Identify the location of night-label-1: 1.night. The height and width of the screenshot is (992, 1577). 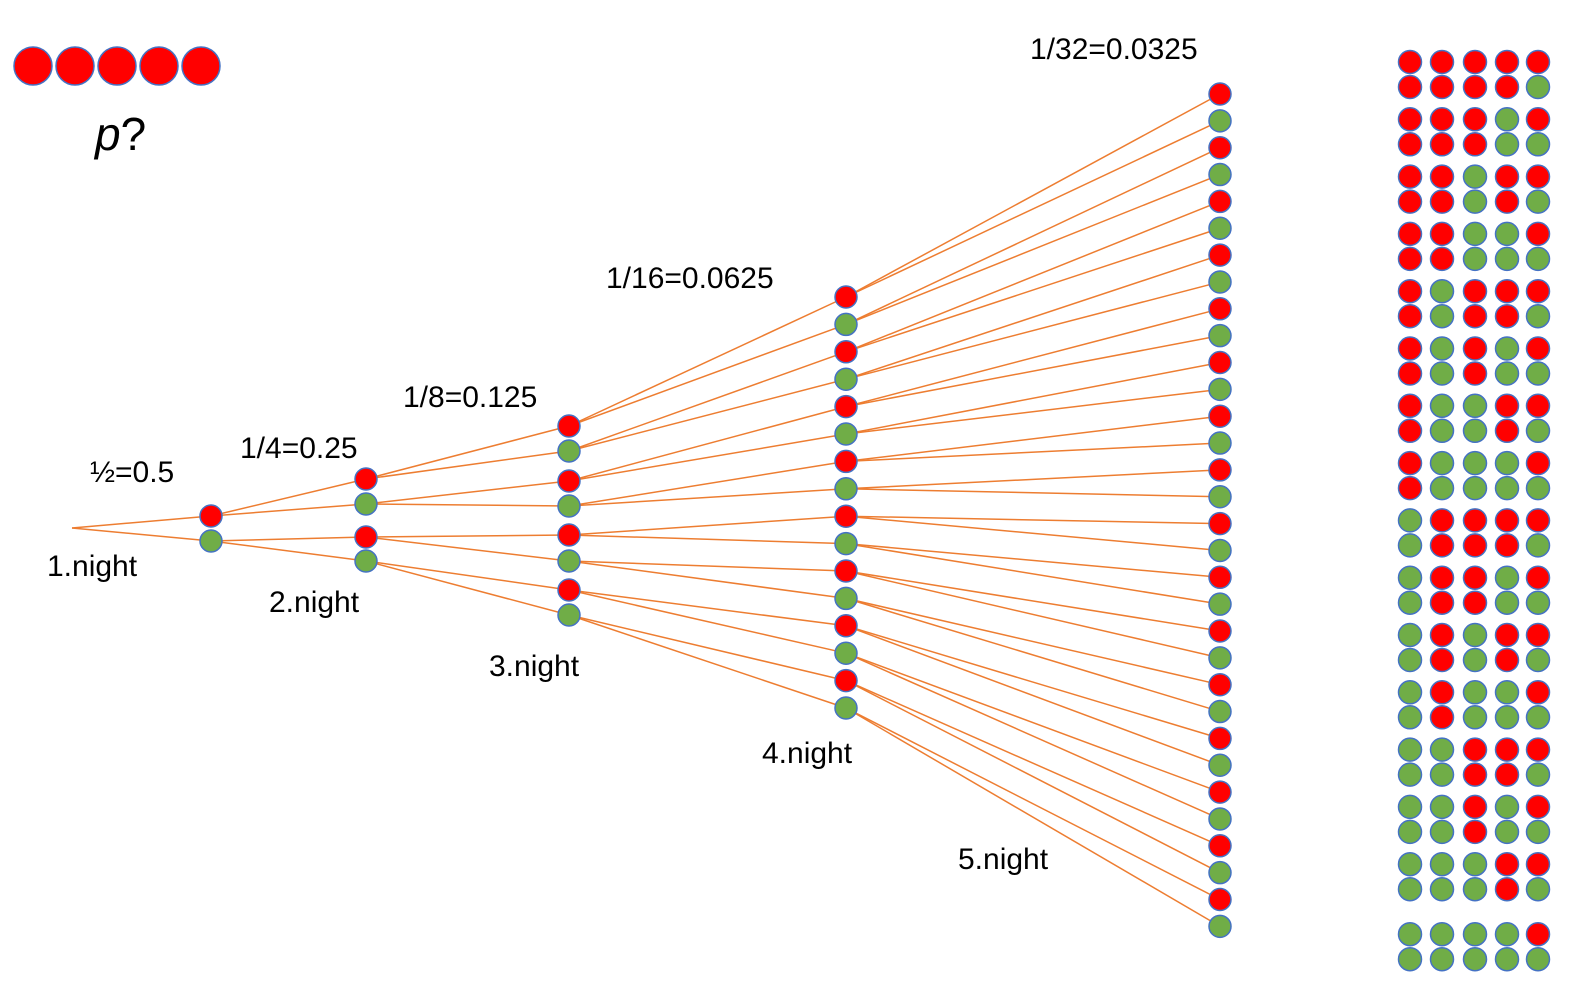
(92, 566).